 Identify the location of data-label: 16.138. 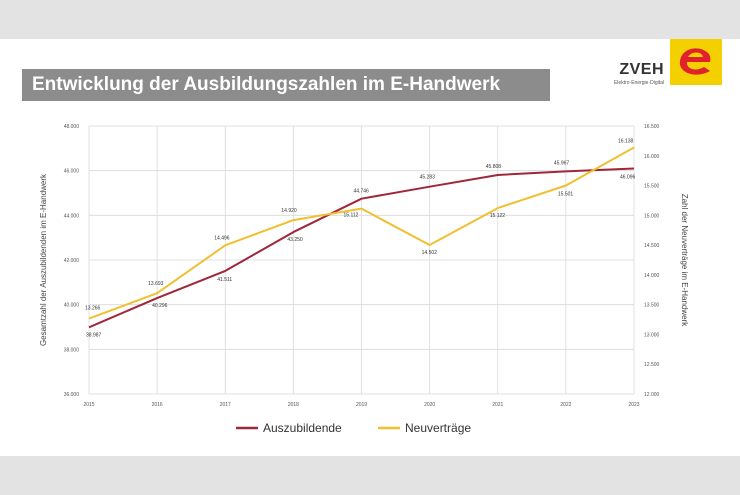
(626, 142).